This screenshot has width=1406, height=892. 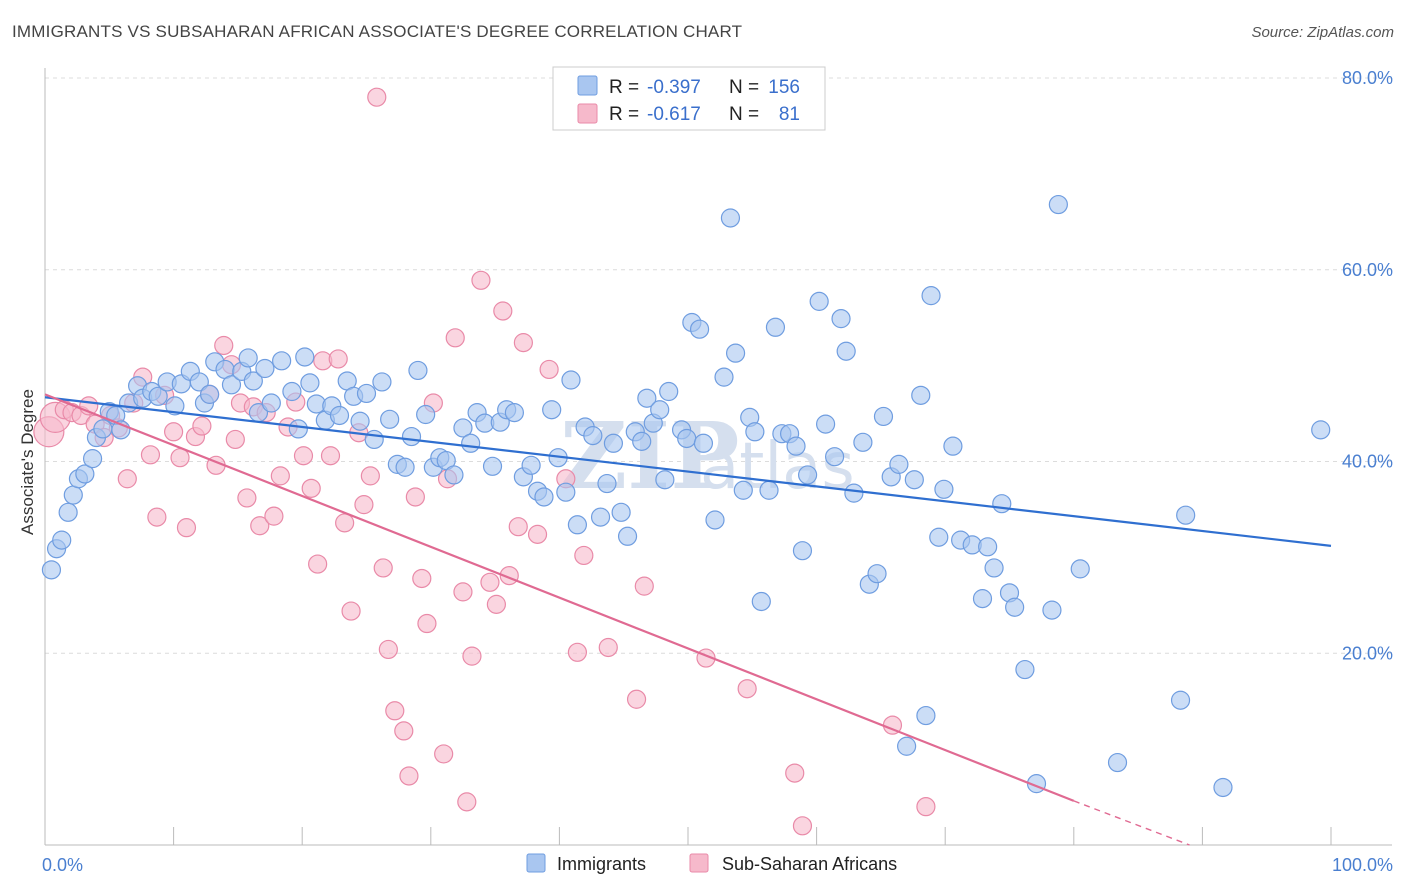 I want to click on legend-n-value-subsaharan: 81, so click(x=789, y=114).